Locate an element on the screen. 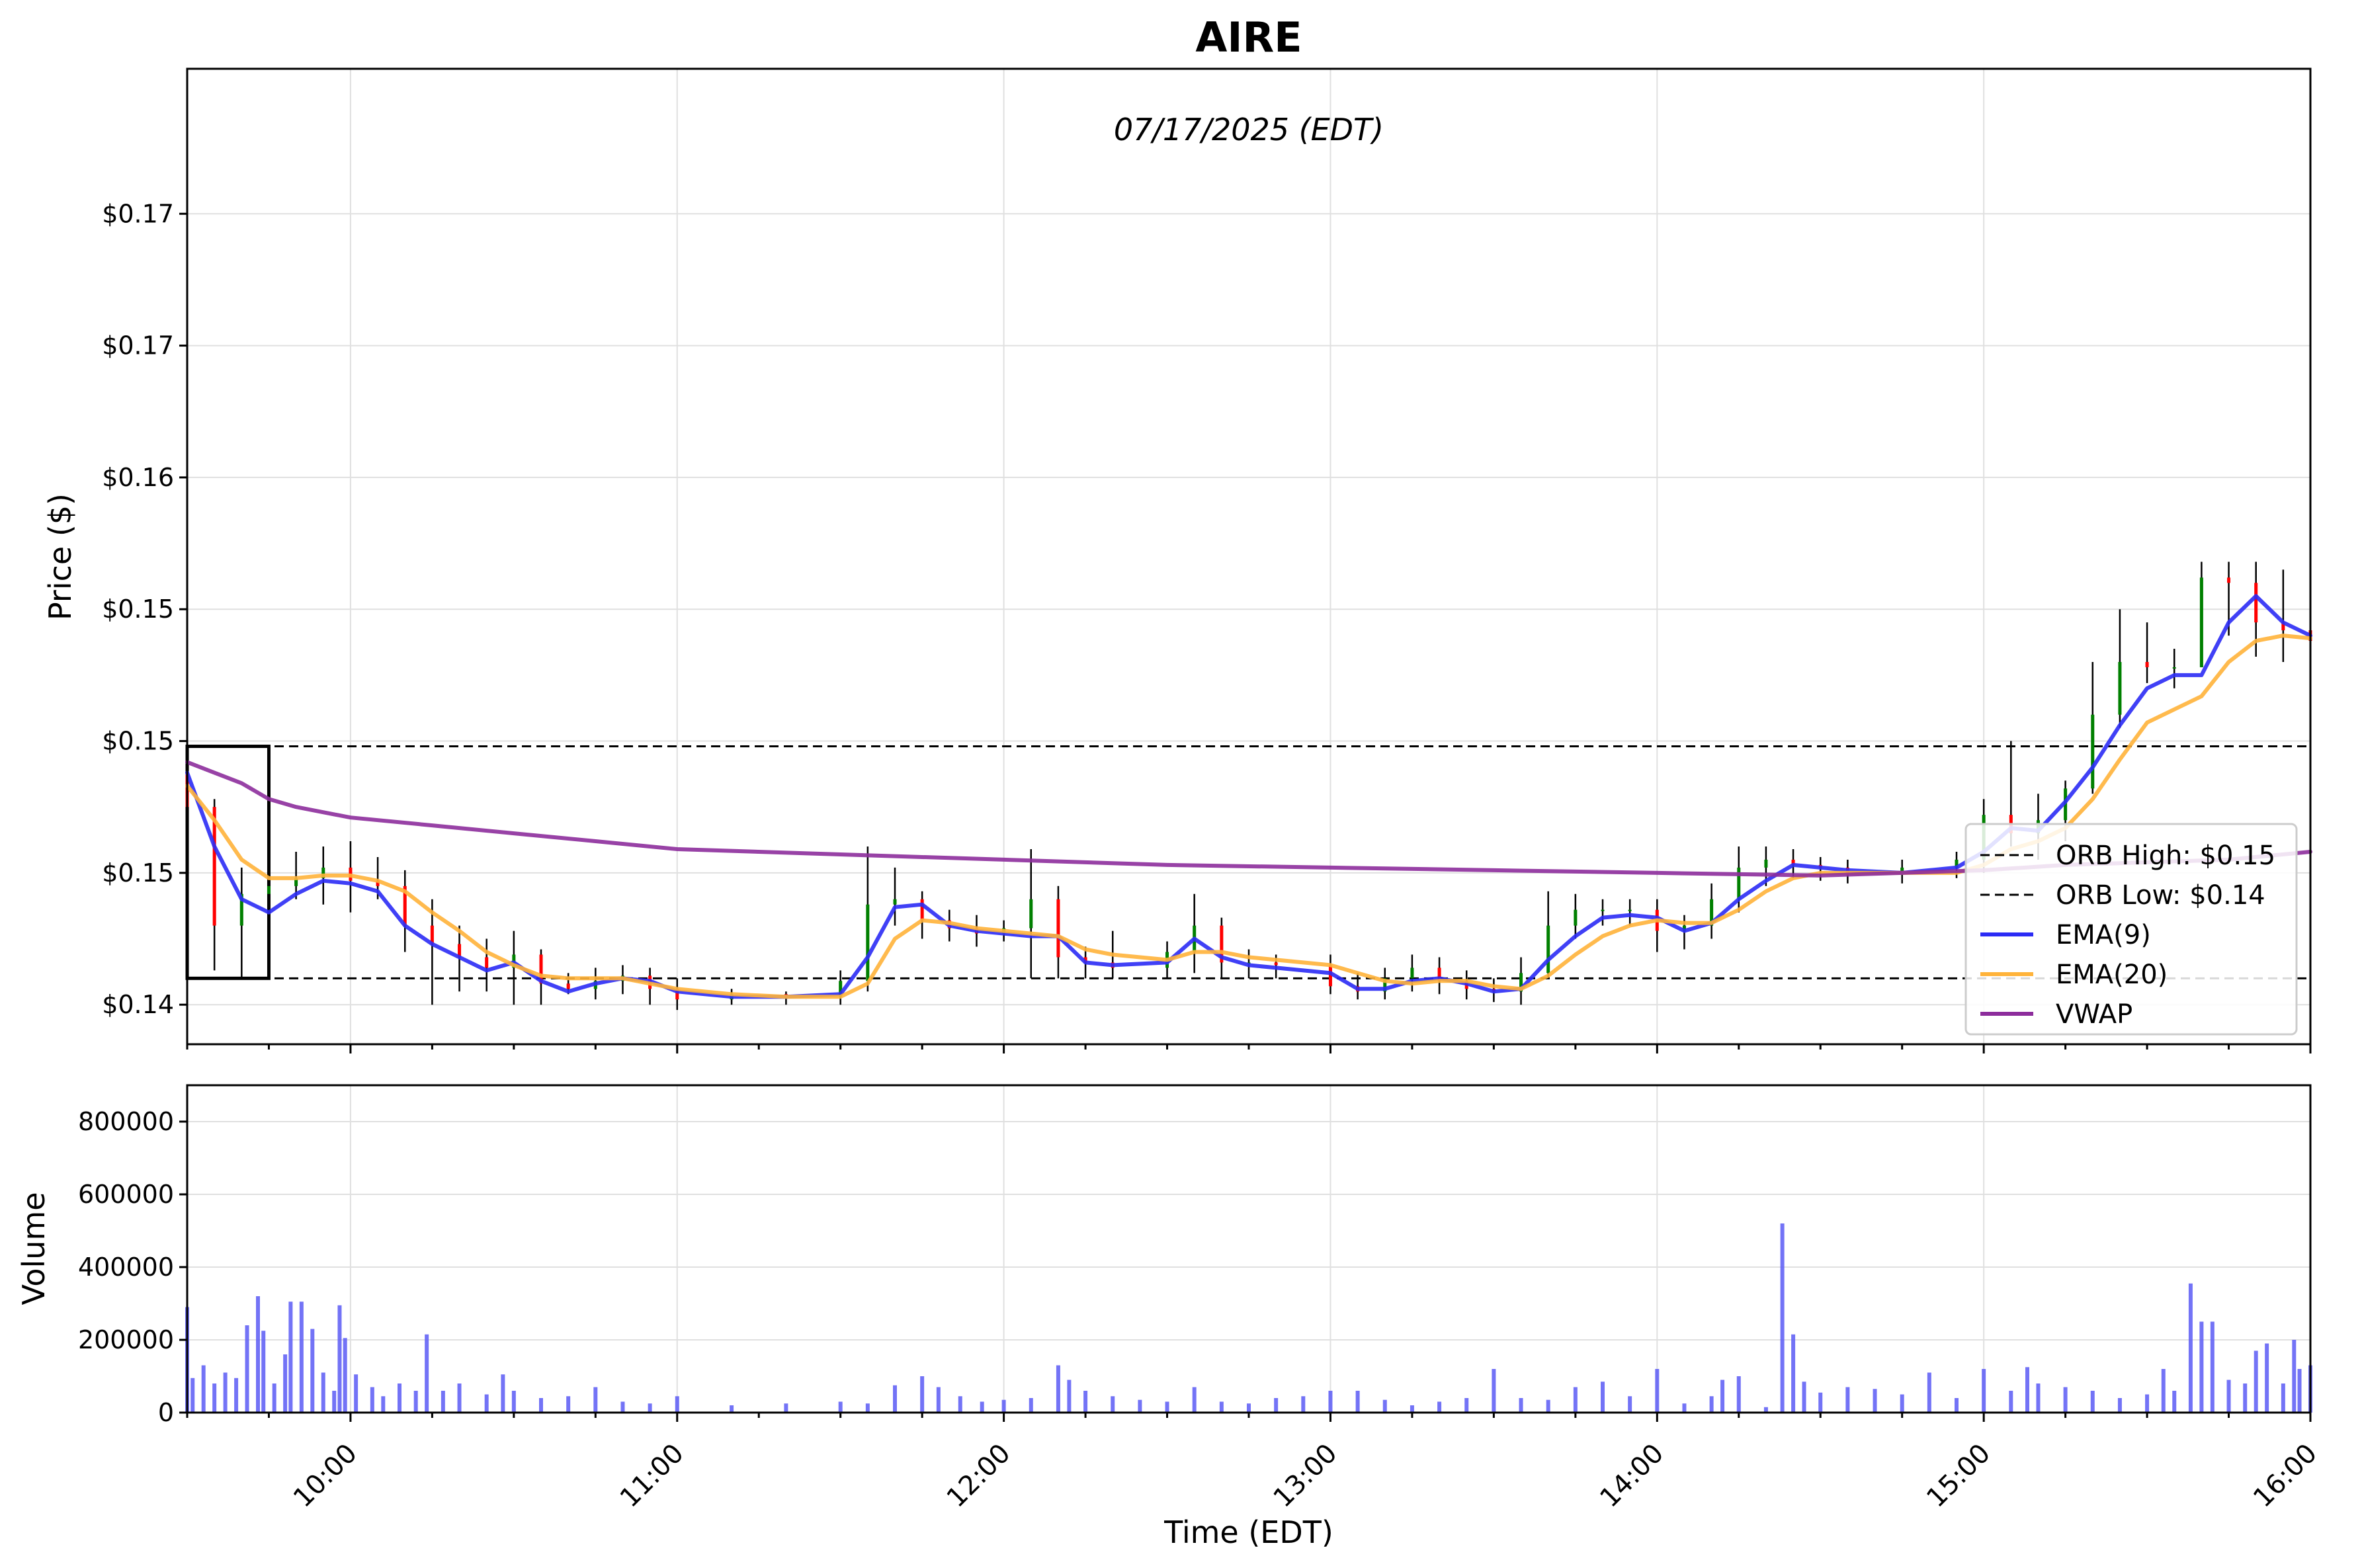  price-axis-ticks: $0.14 $0.15 $0.15 $0.15 $0.16 $0.17 $0.17 is located at coordinates (144, 609).